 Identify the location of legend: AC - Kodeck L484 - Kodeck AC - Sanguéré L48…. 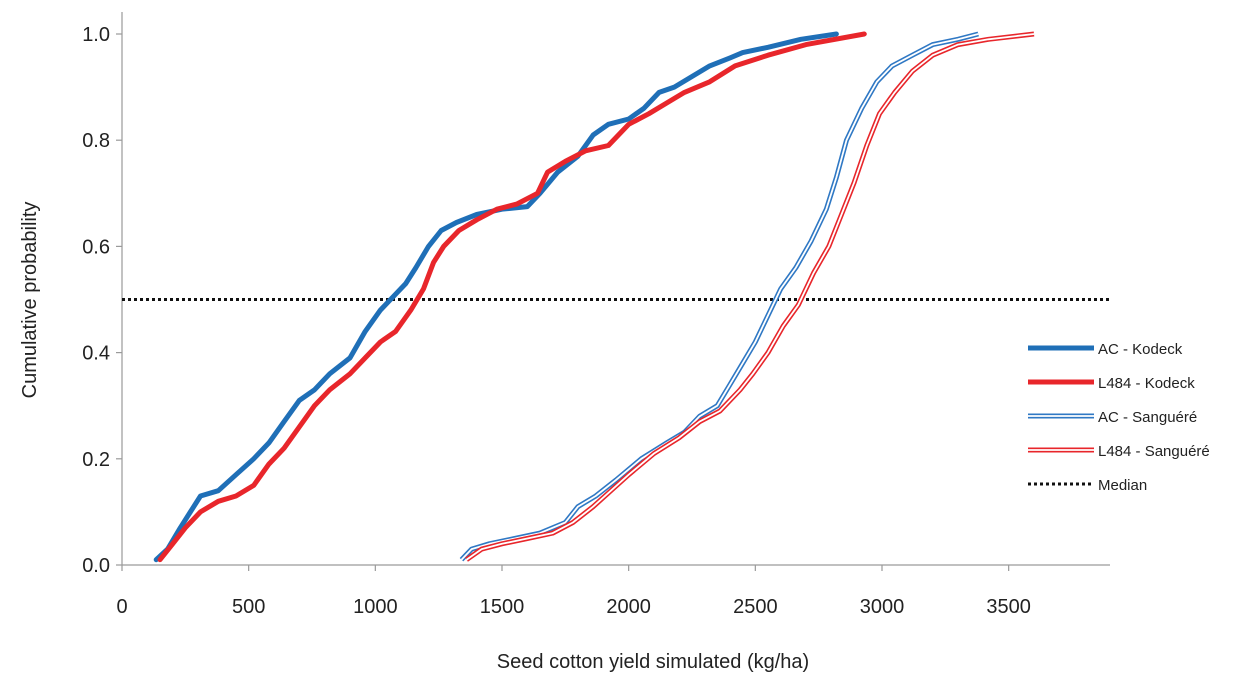
(1119, 417).